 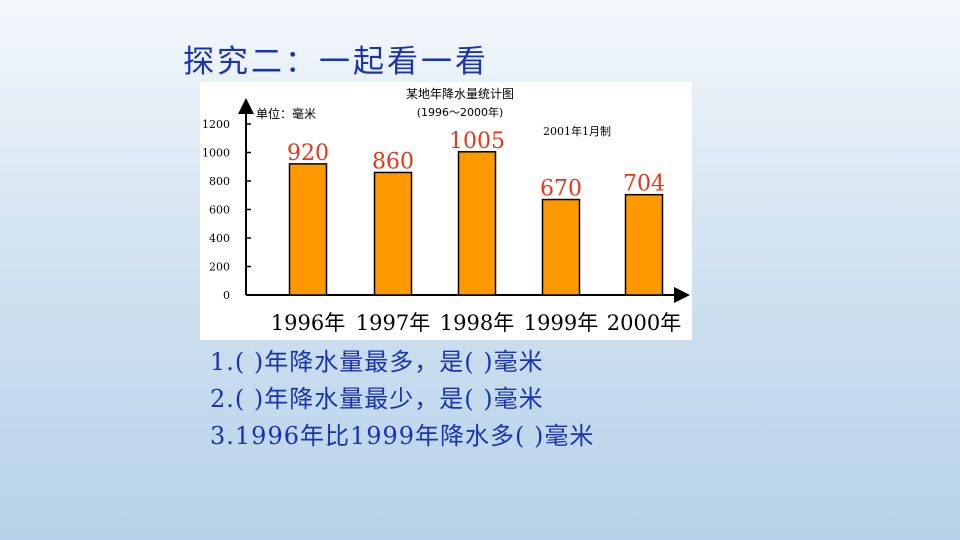 What do you see at coordinates (377, 362) in the screenshot?
I see `question-1: 1.( )年降水量最多，是( )毫米` at bounding box center [377, 362].